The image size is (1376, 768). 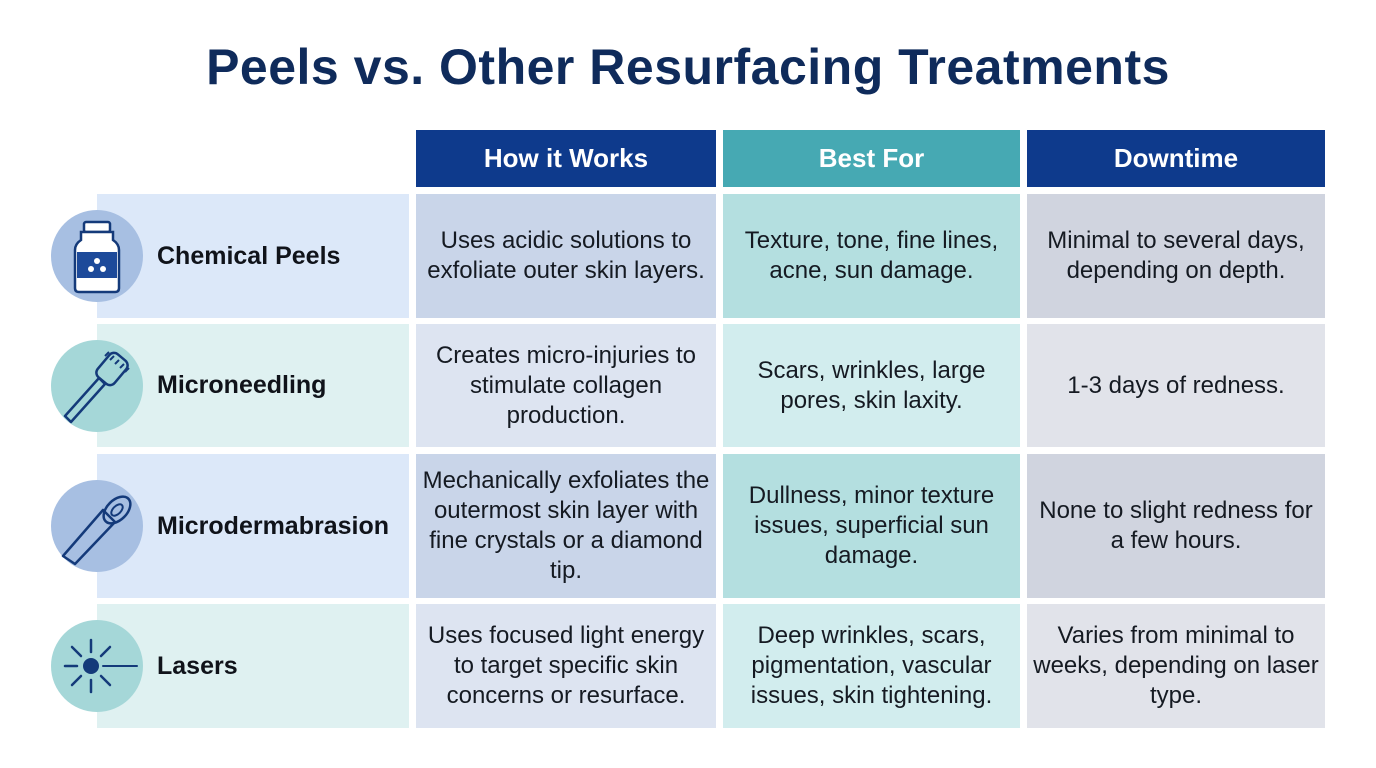 What do you see at coordinates (1176, 385) in the screenshot?
I see `table-cell: 1-3 days of redness.` at bounding box center [1176, 385].